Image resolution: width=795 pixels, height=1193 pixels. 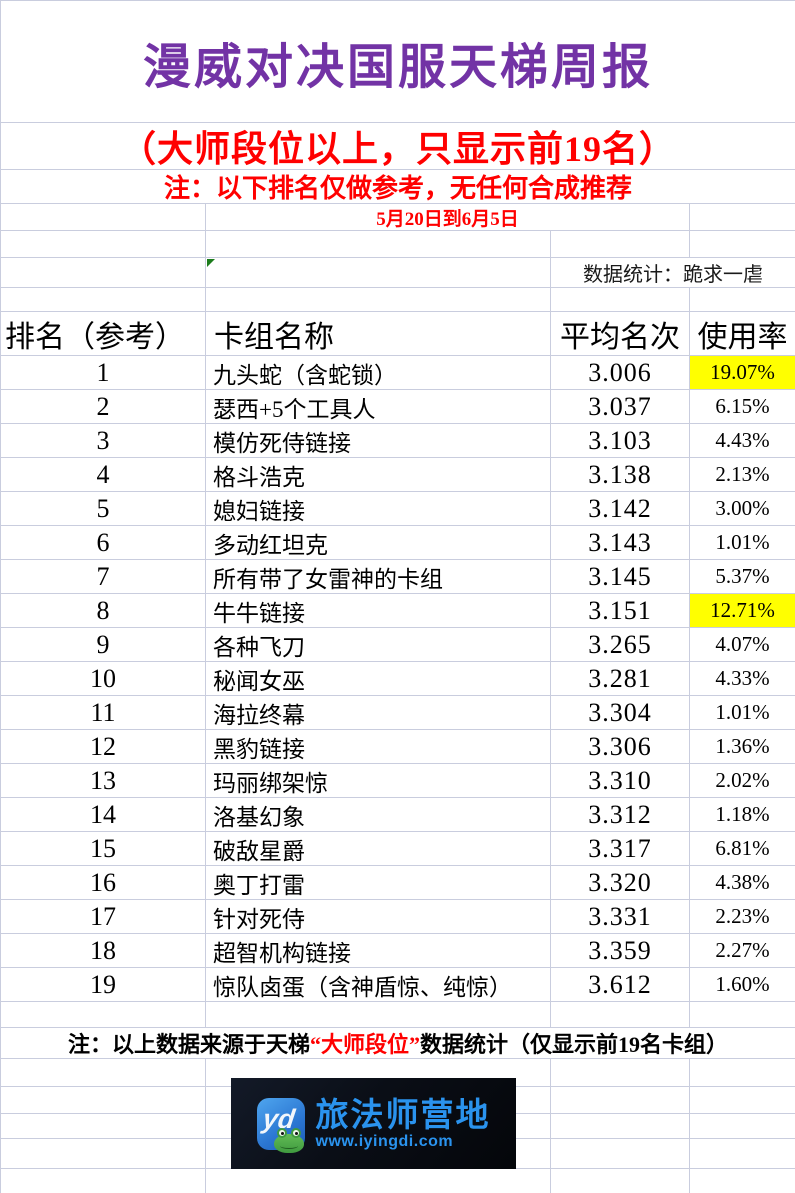 I want to click on table-row: 6 多动红坦克 3.143 1.01%, so click(x=398, y=543).